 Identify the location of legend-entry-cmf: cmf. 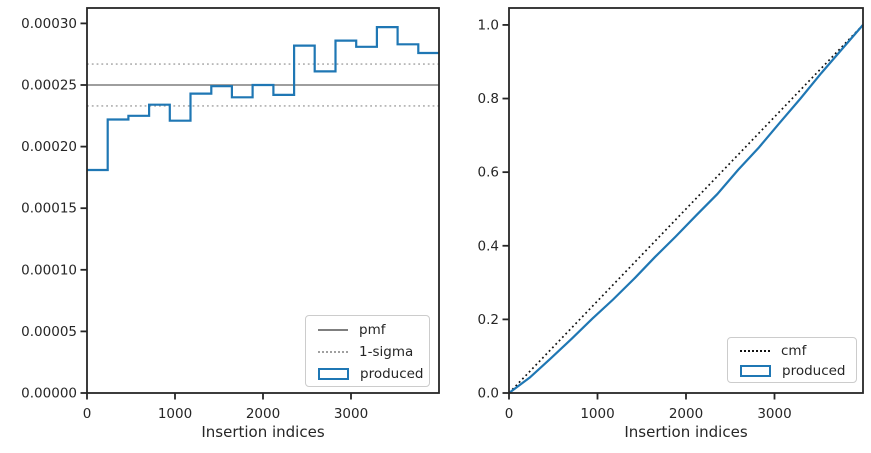
(792, 351).